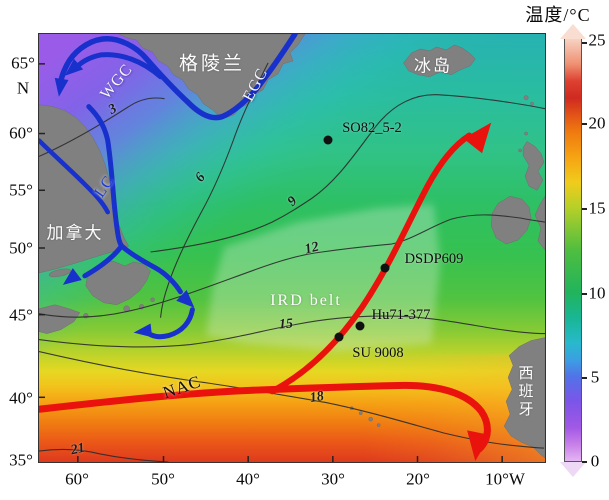  What do you see at coordinates (248, 479) in the screenshot?
I see `x-axis-label-40w: 40°` at bounding box center [248, 479].